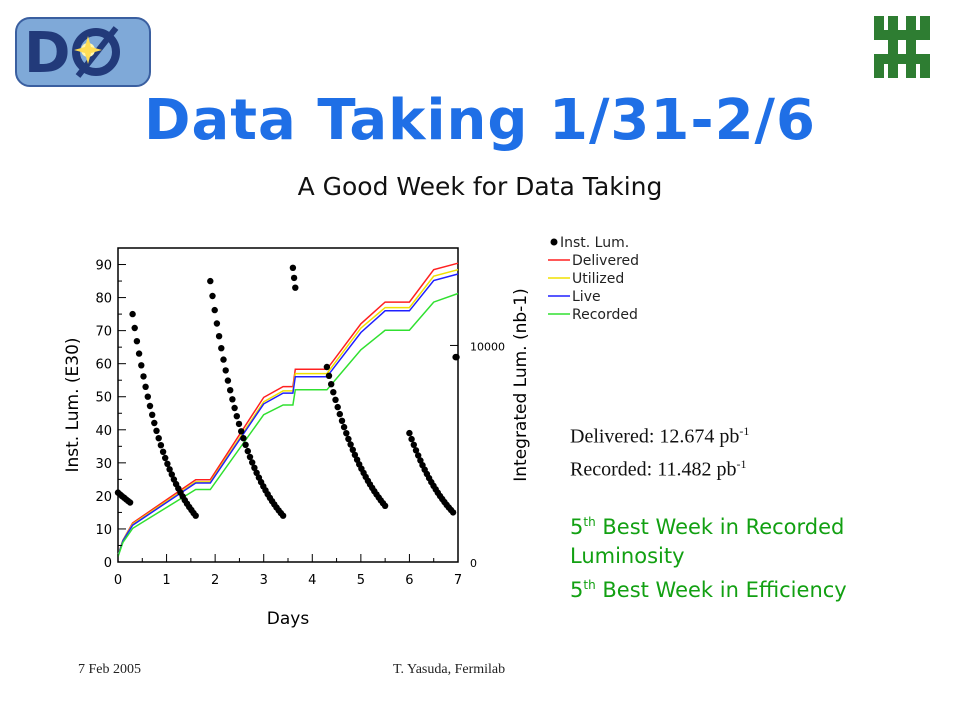 The width and height of the screenshot is (960, 720). Describe the element at coordinates (288, 619) in the screenshot. I see `x-axis-label: Days` at that location.